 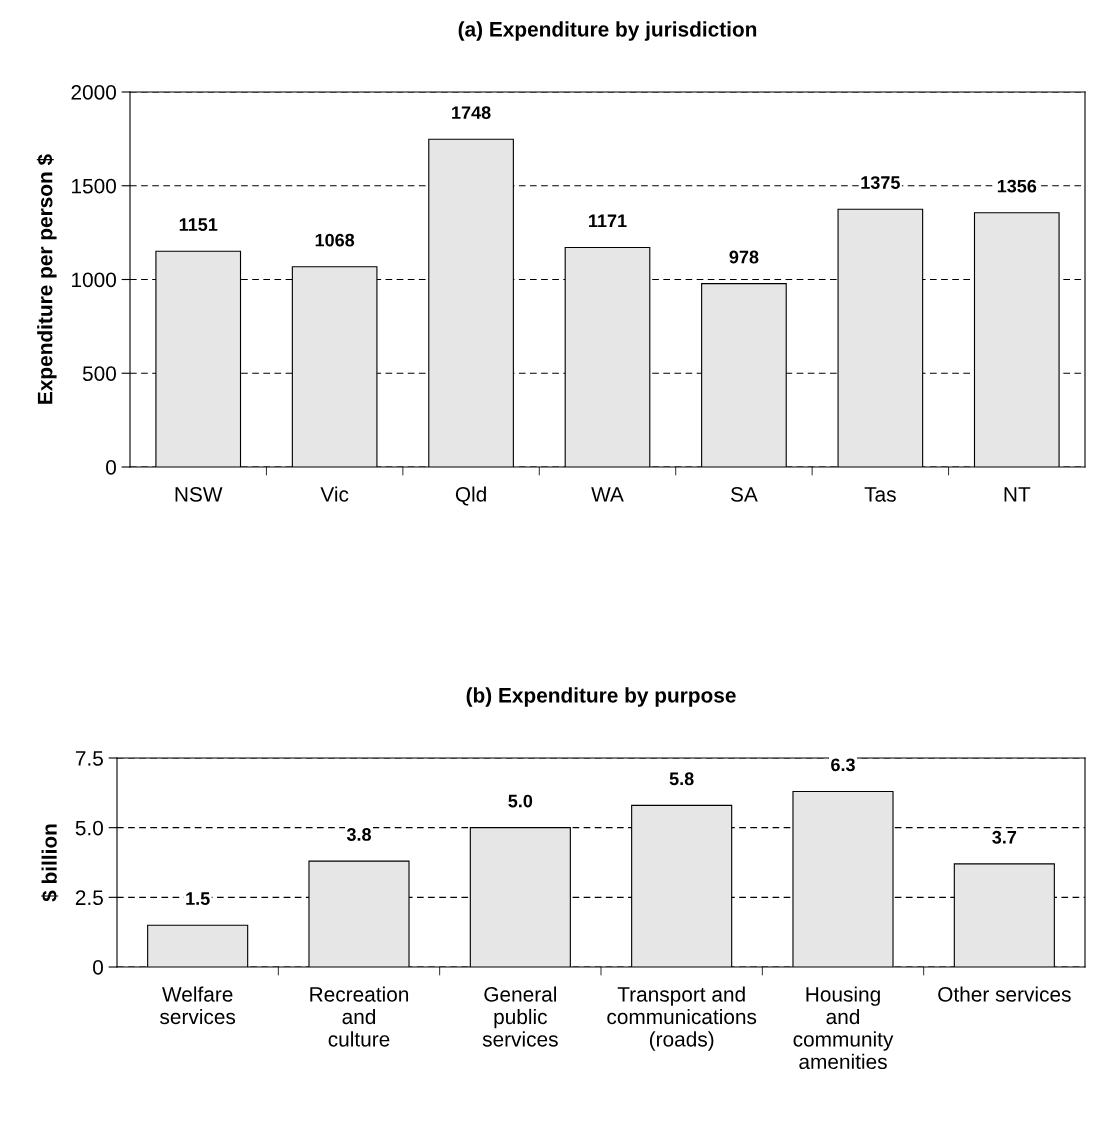 I want to click on data-label: 3.7, so click(x=1004, y=837).